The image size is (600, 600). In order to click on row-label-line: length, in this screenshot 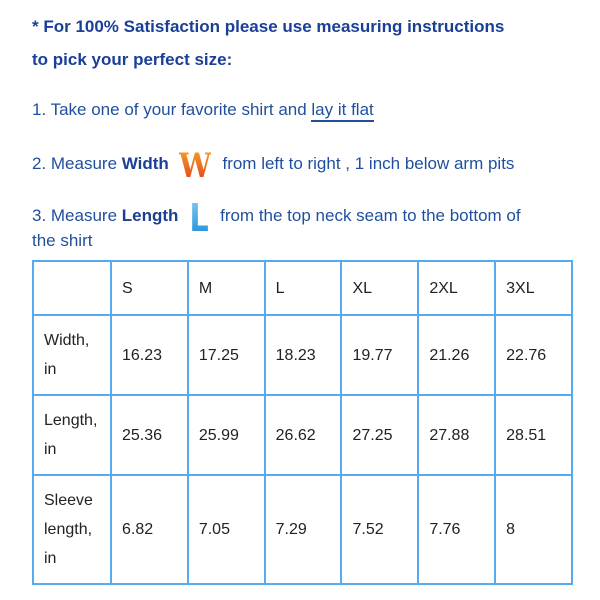, I will do `click(68, 529)`.